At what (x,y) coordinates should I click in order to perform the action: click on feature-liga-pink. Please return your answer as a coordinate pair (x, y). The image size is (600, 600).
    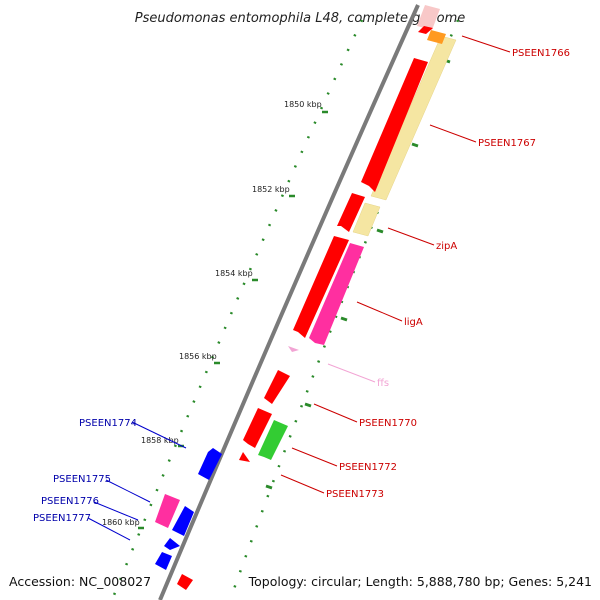
    Looking at the image, I should click on (336, 294).